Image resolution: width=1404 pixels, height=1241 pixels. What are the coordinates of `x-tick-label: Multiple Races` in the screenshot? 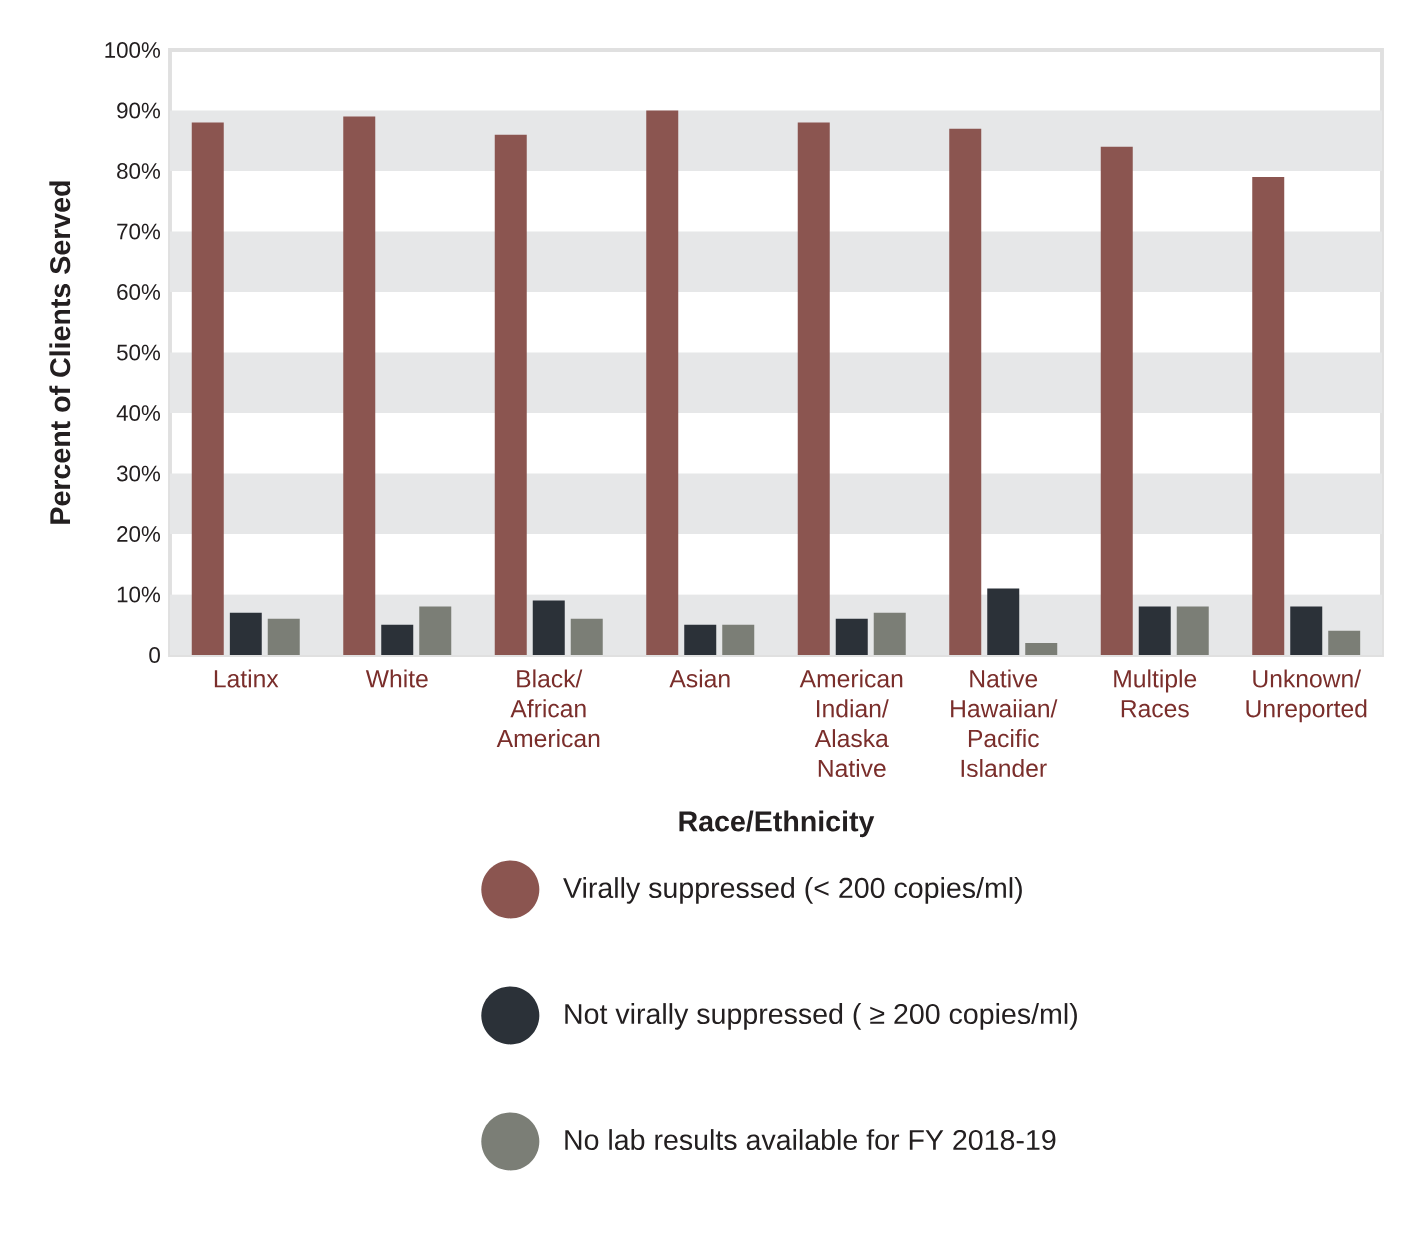 It's located at (1155, 693).